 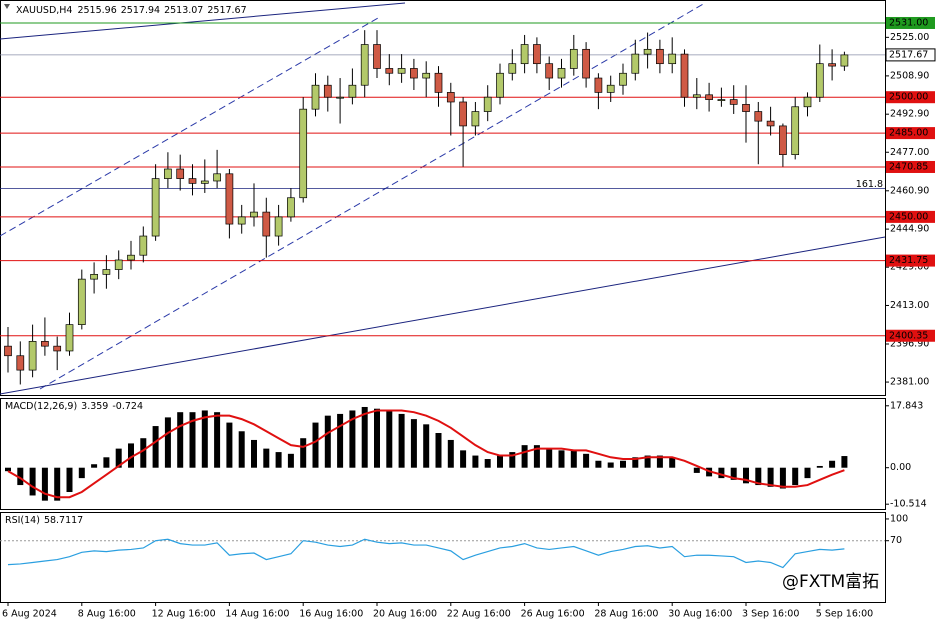 I want to click on x-tick-label: 8 Aug 16:00, so click(x=107, y=614).